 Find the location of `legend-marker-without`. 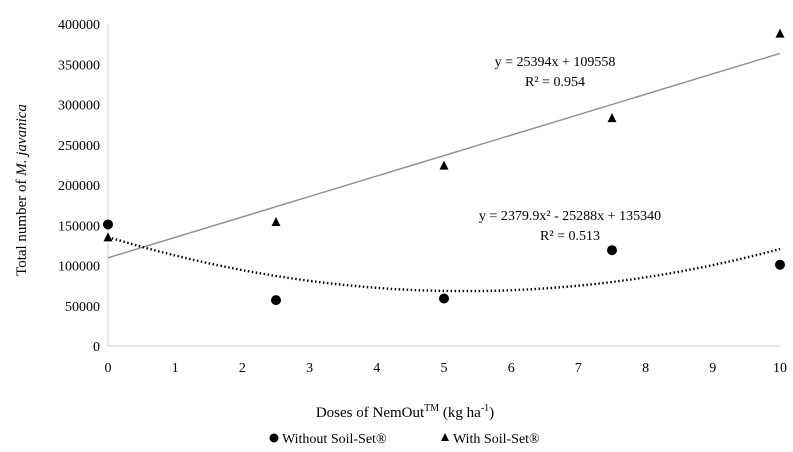

legend-marker-without is located at coordinates (274, 438).